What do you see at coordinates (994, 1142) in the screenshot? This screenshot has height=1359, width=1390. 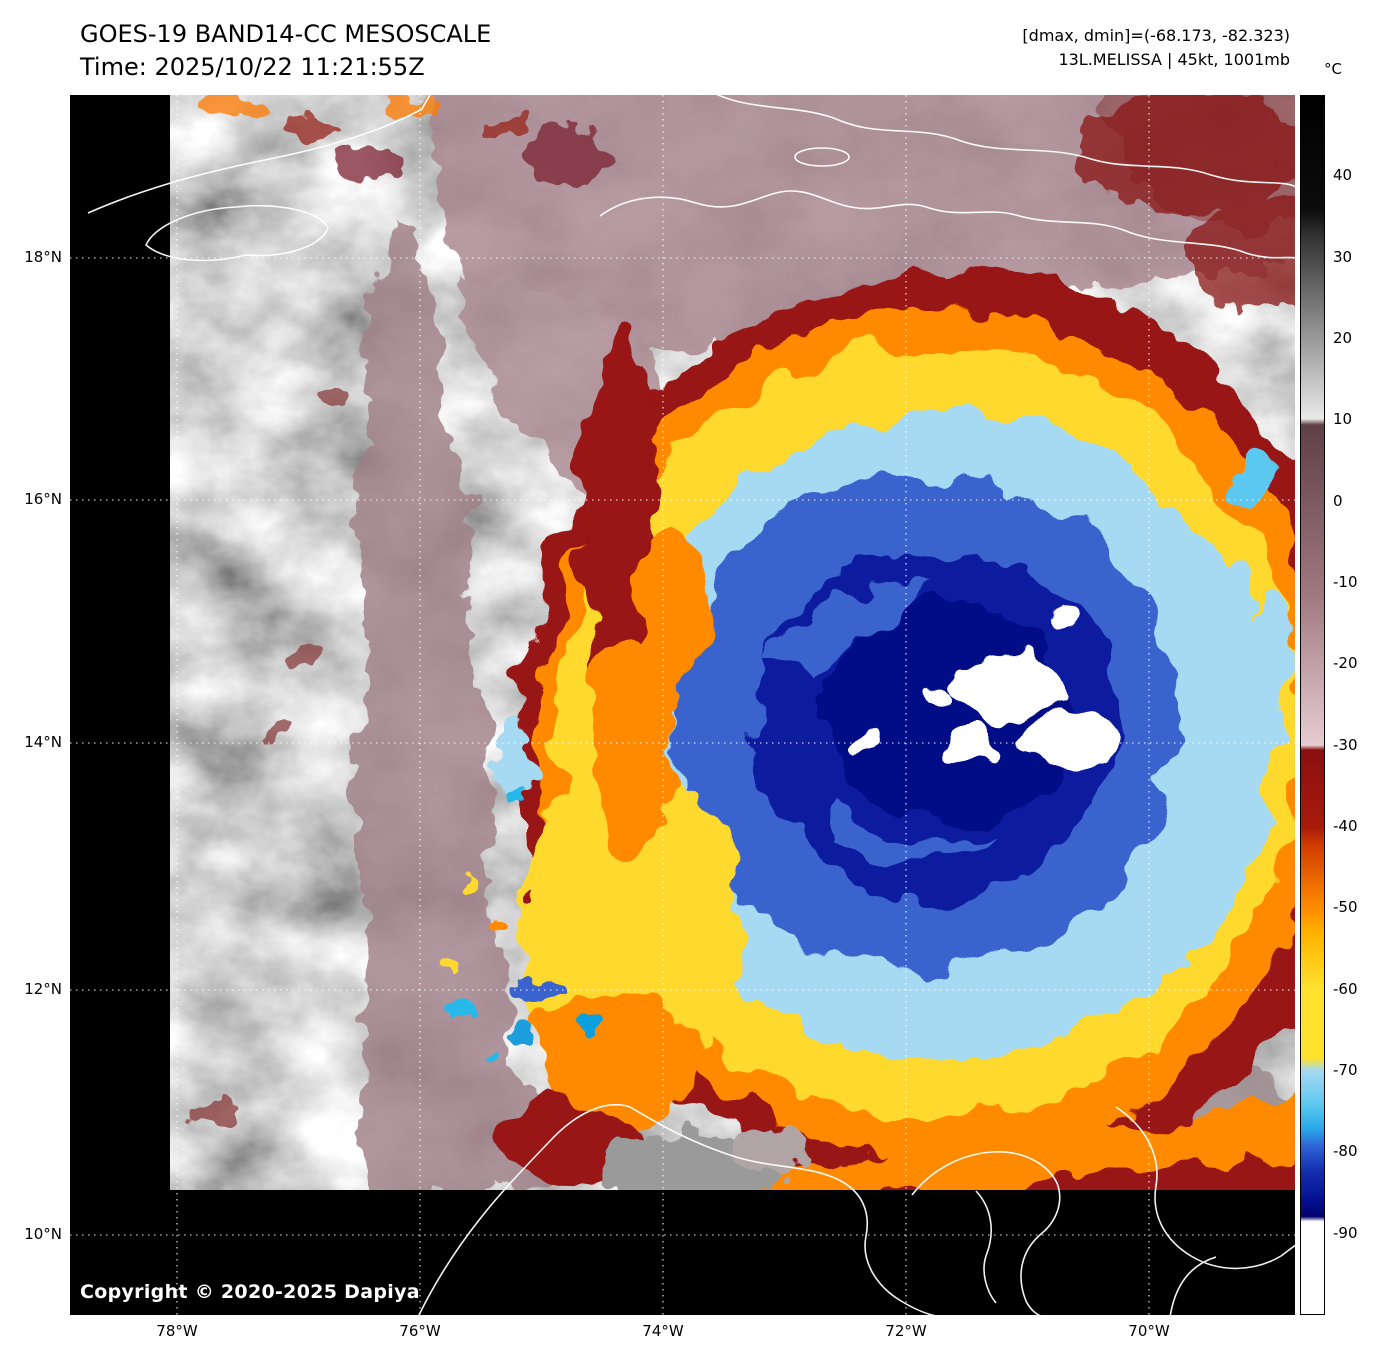 I see `south-orange-band` at bounding box center [994, 1142].